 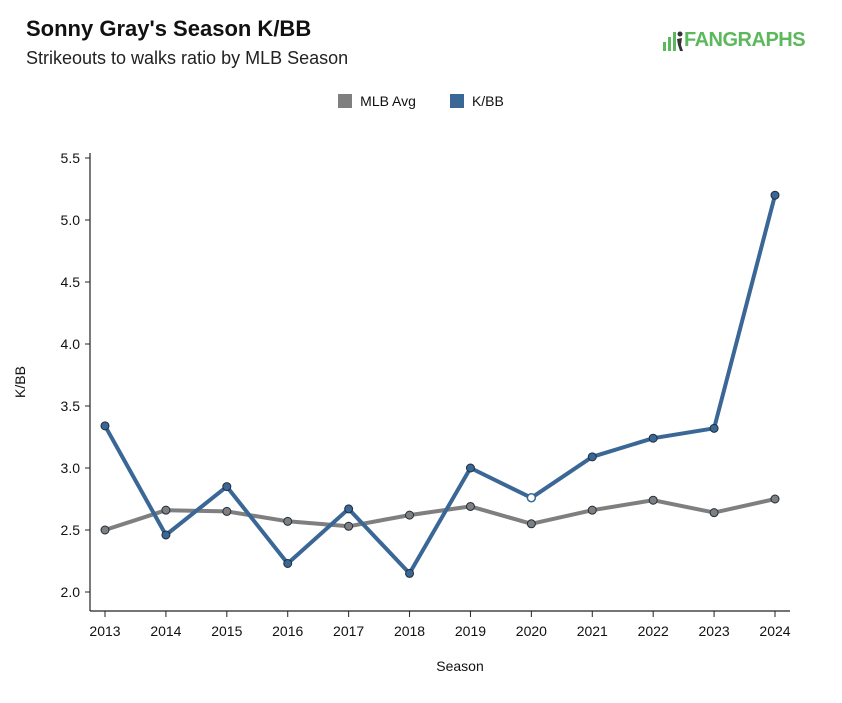 What do you see at coordinates (227, 487) in the screenshot?
I see `data-point-k-bb-2015` at bounding box center [227, 487].